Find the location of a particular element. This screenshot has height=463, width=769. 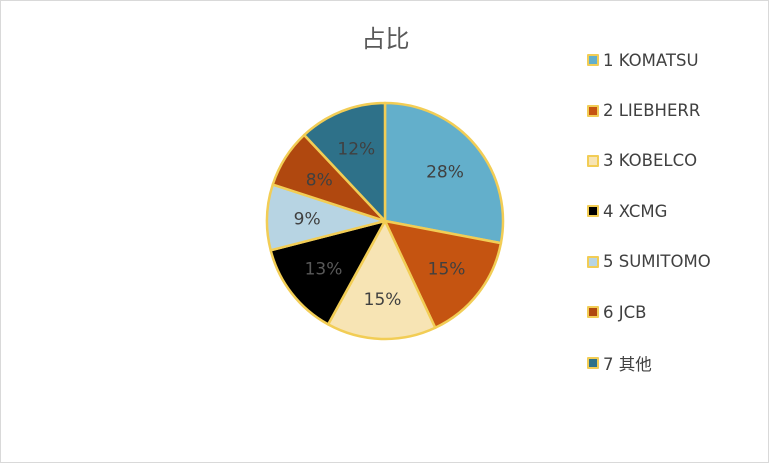

legend-item-5: 5 SUMITOMO is located at coordinates (649, 262).